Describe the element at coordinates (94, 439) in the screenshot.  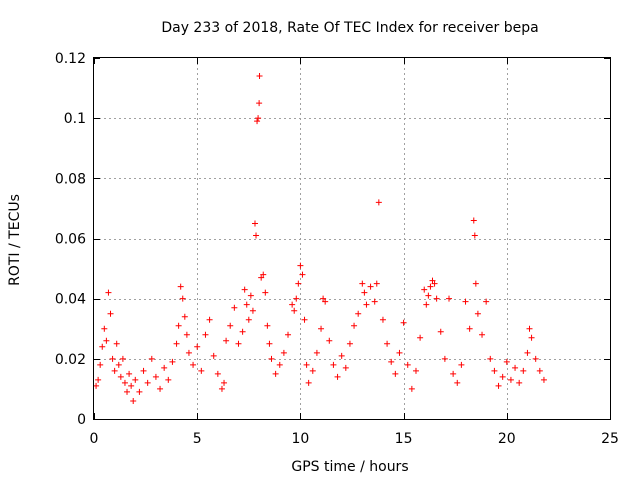
I see `x-tick-label: 0` at that location.